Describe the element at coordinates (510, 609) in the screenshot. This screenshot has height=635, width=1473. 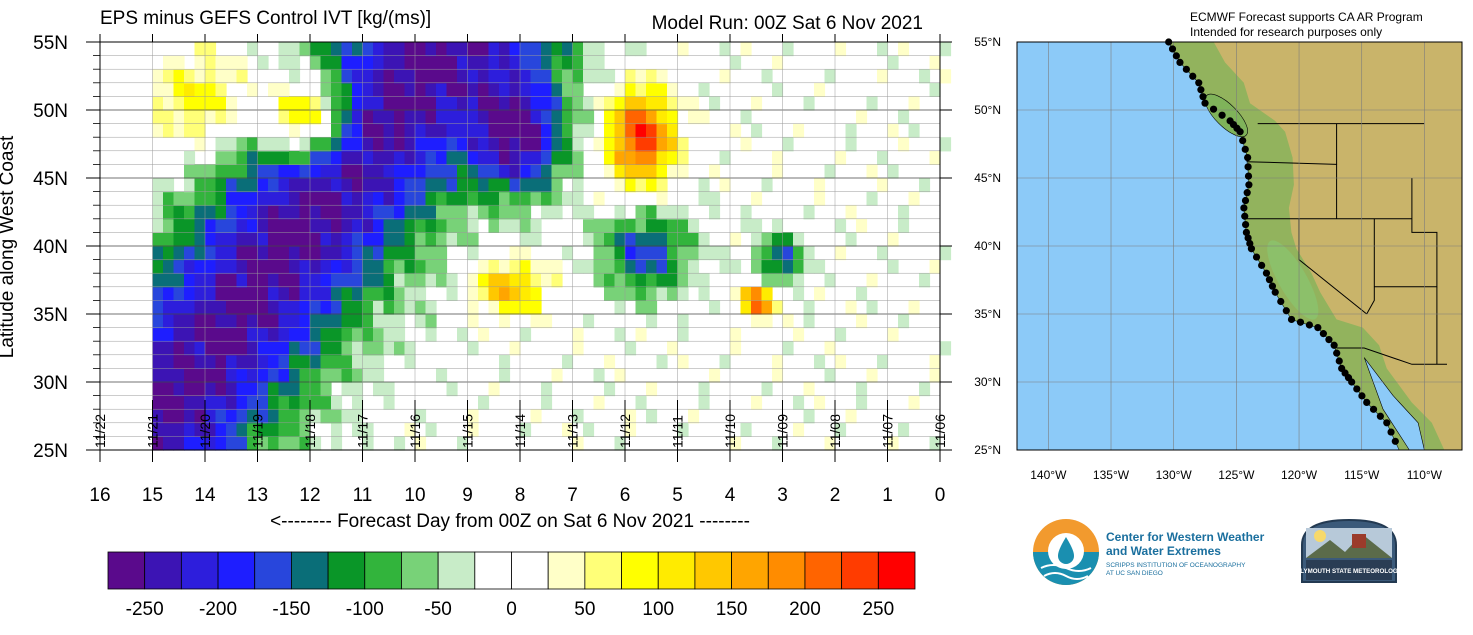
I see `colorbar-labels: -250 -200 -150 -100 -50 0 50 100 150 200 250` at that location.